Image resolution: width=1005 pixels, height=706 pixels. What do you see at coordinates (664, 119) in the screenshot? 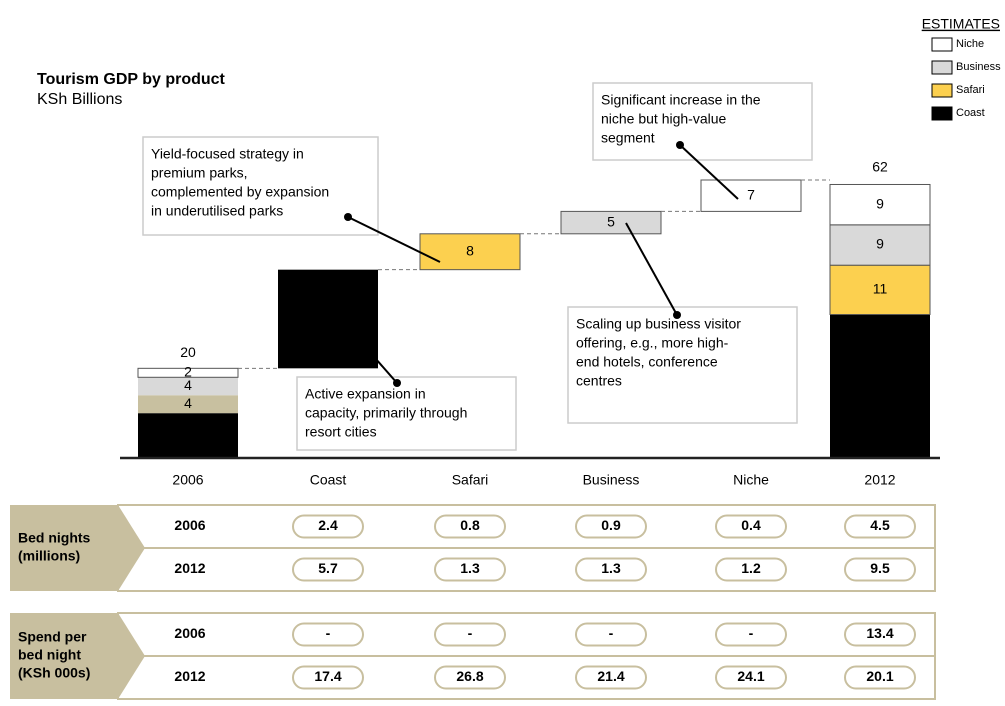
I see `annotation-text: niche but high-value` at bounding box center [664, 119].